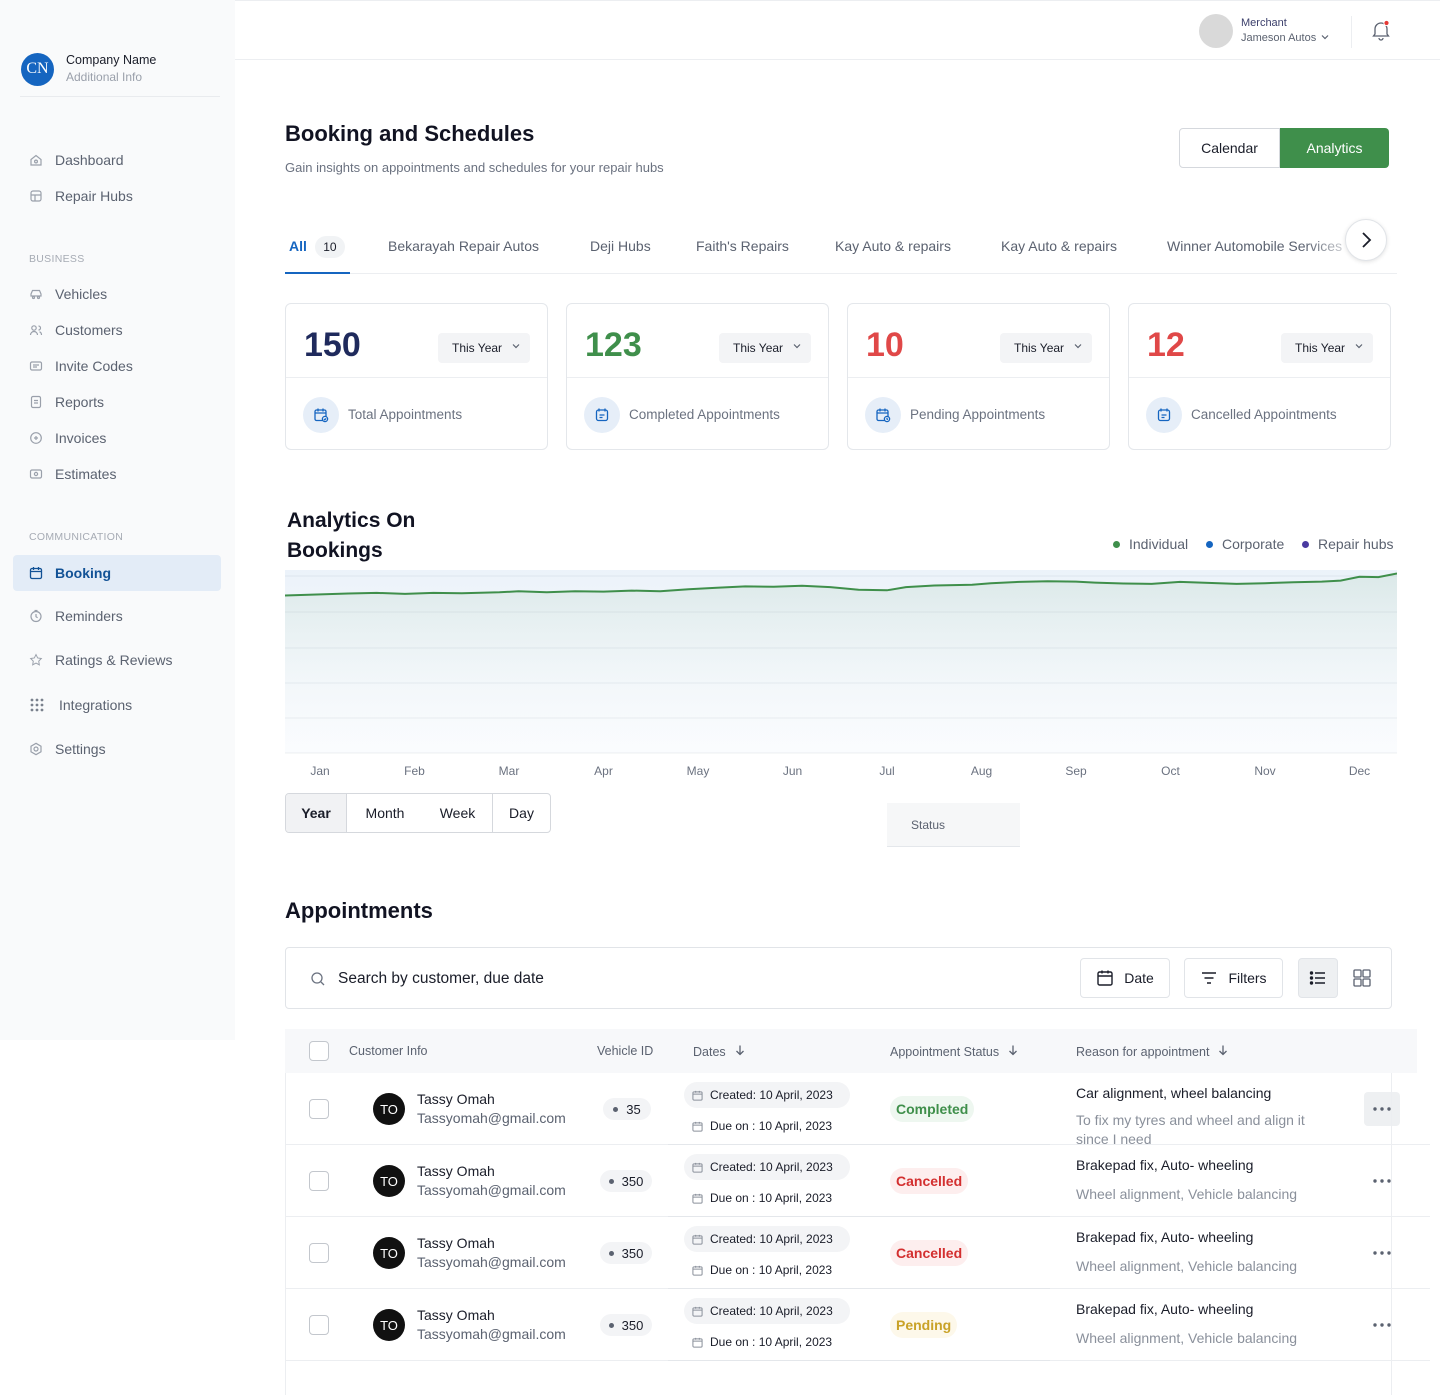  What do you see at coordinates (954, 1051) in the screenshot?
I see `column-appointment-status-sort: Appointment Status` at bounding box center [954, 1051].